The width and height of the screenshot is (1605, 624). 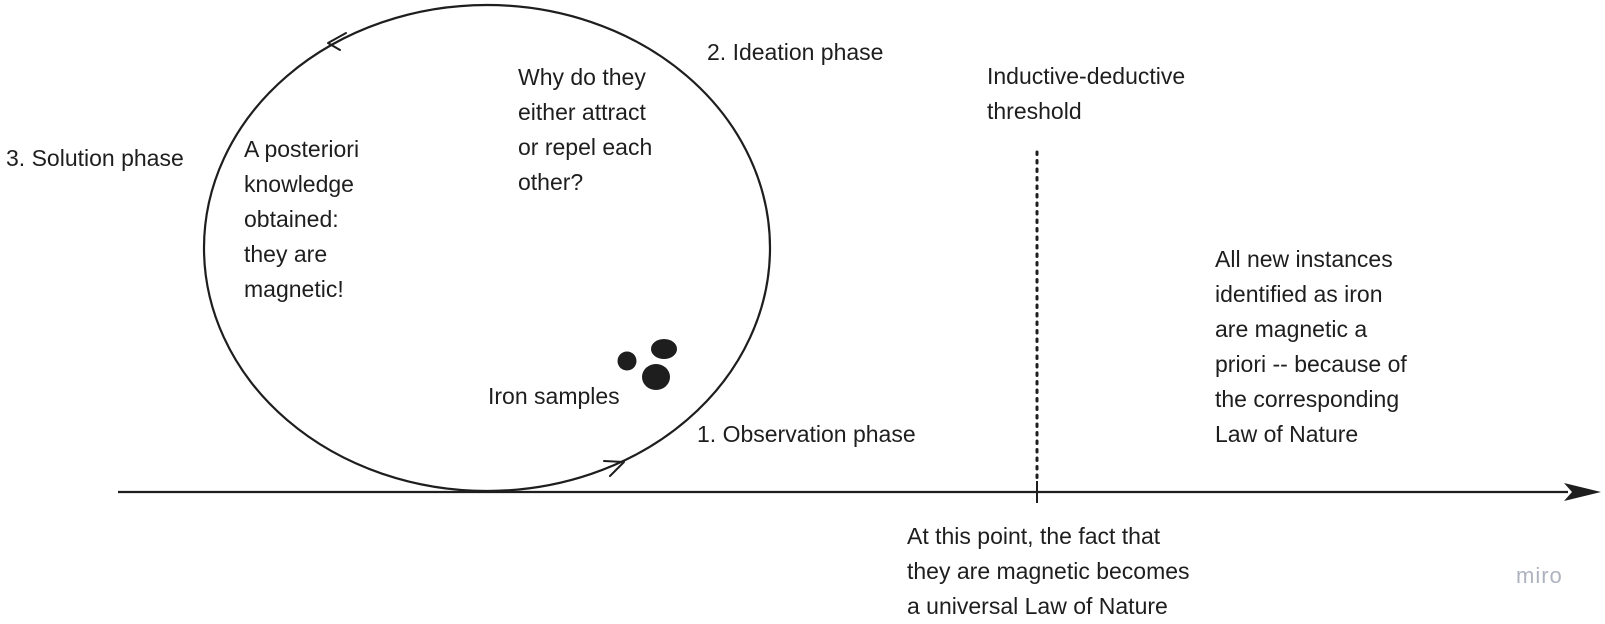 I want to click on iron-samples-label: Iron samples, so click(x=554, y=396).